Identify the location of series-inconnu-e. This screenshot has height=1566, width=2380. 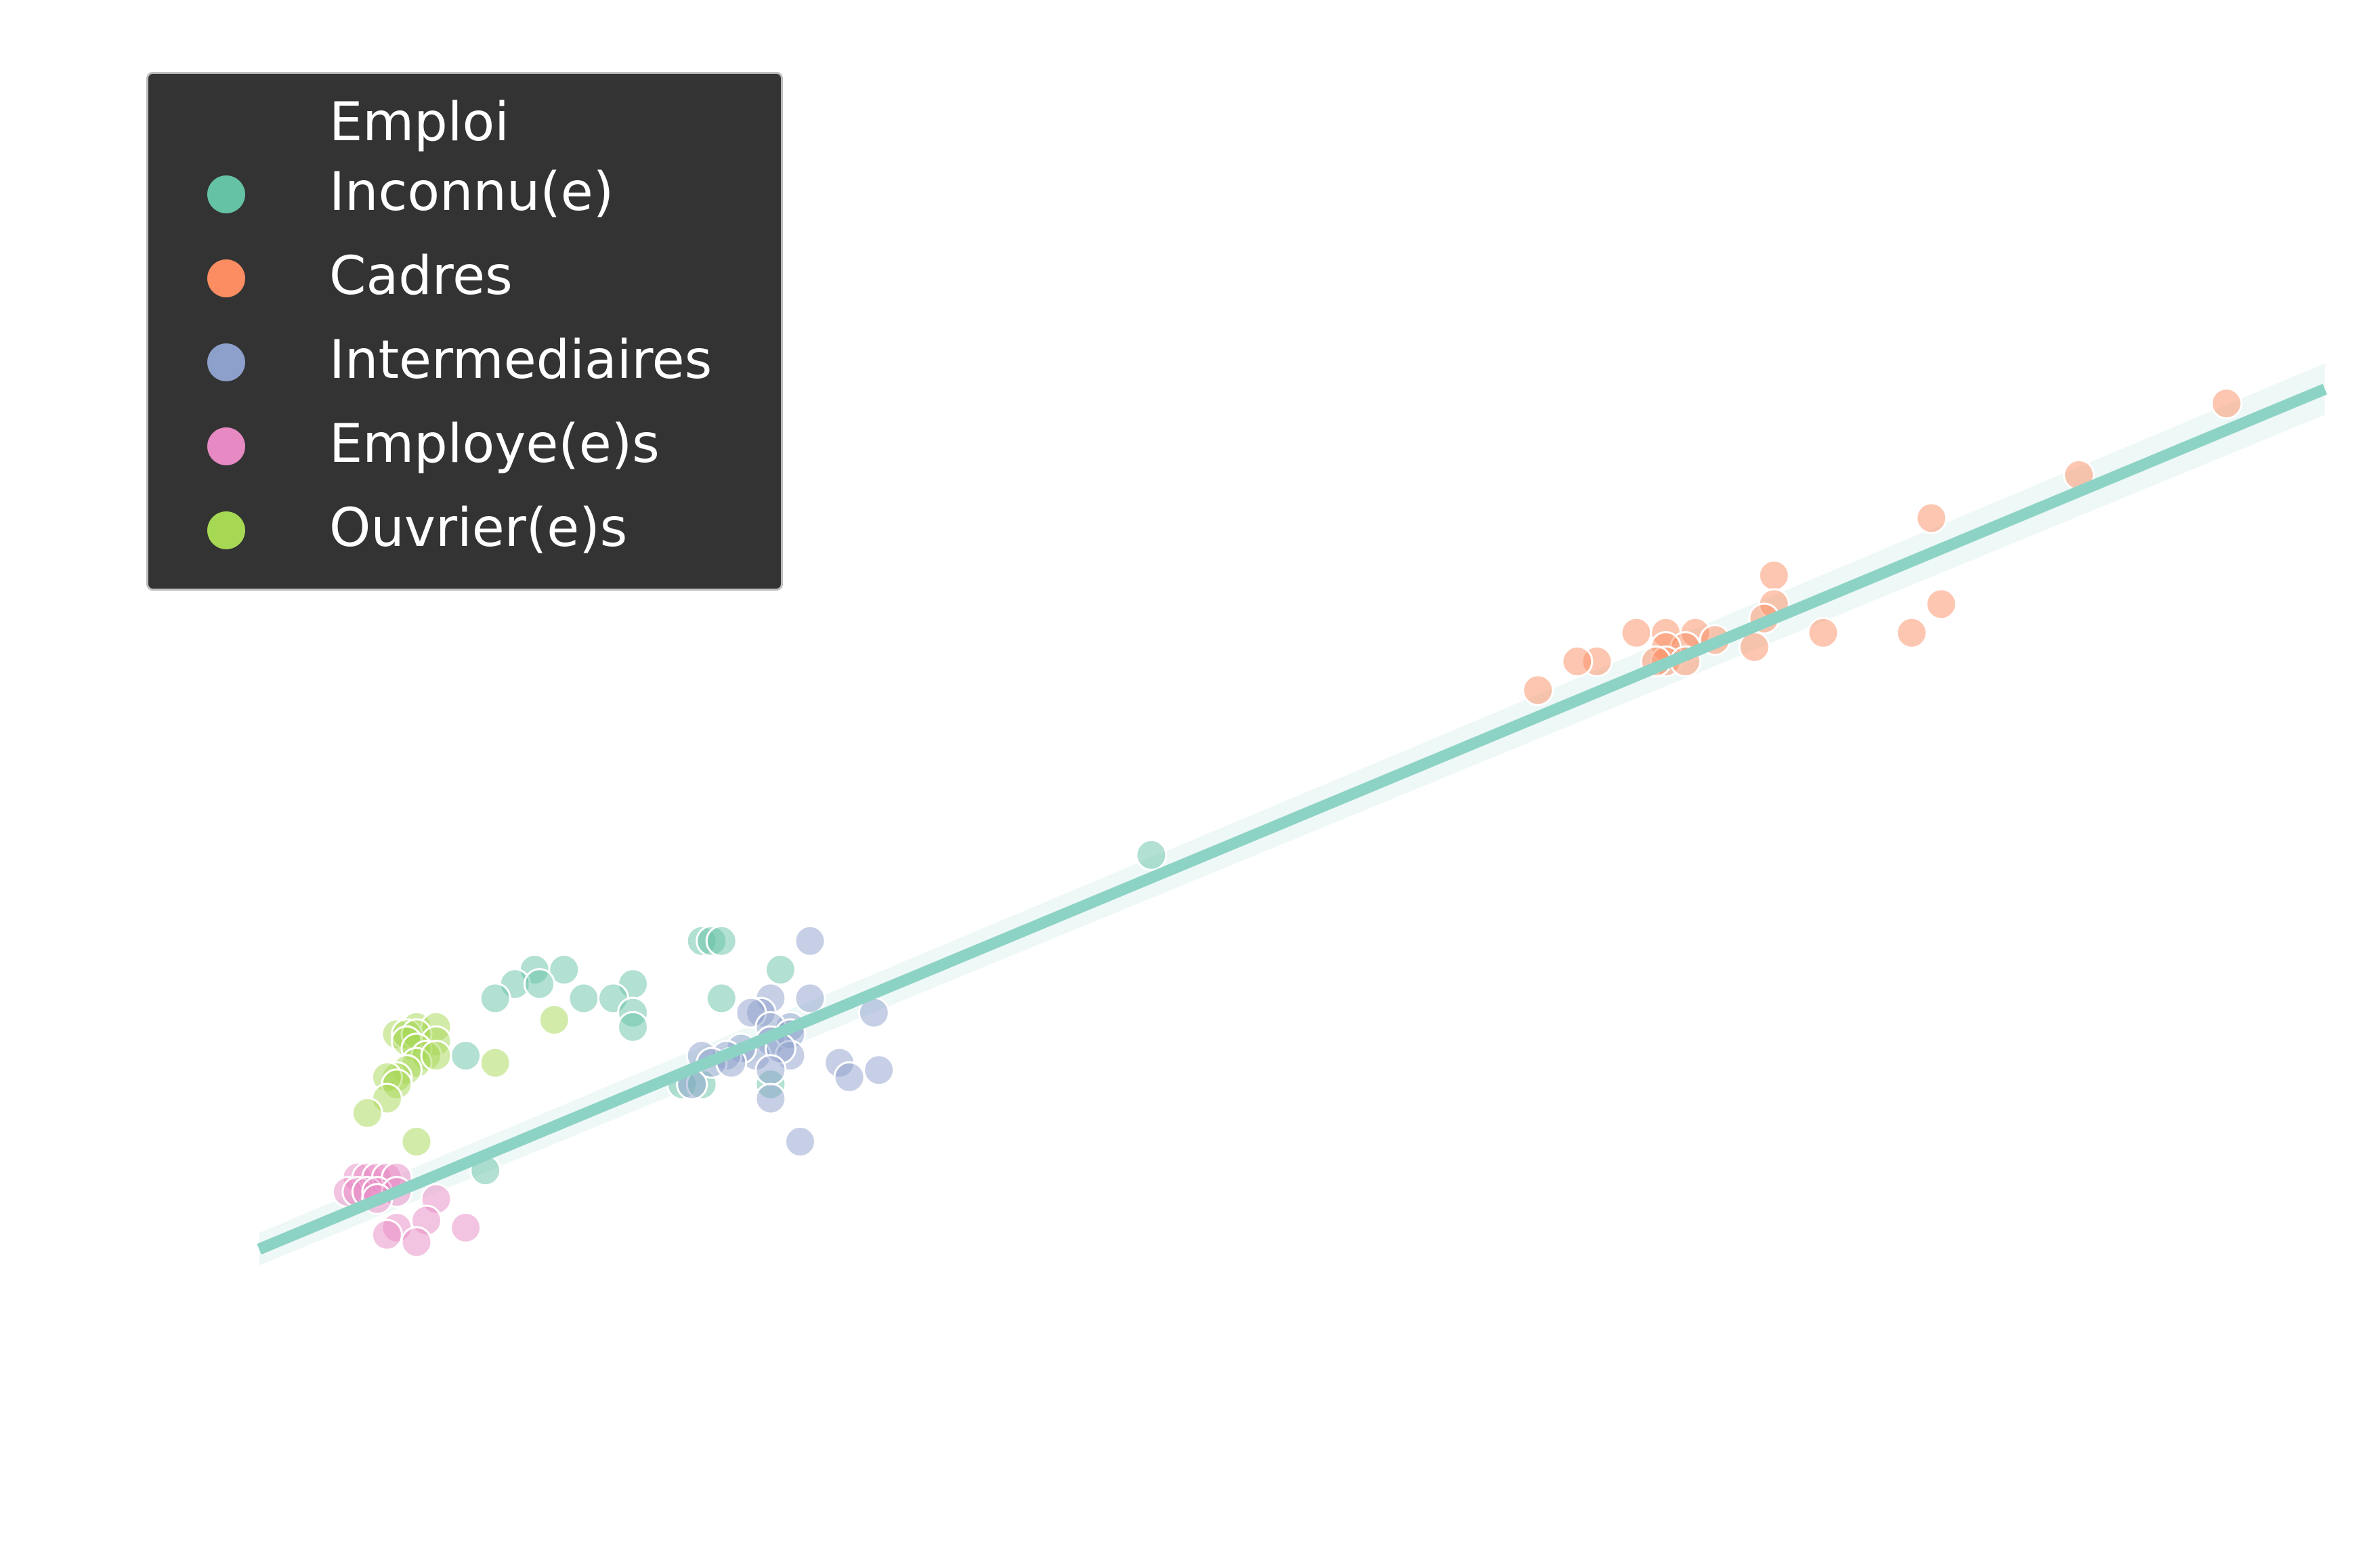
(809, 1013).